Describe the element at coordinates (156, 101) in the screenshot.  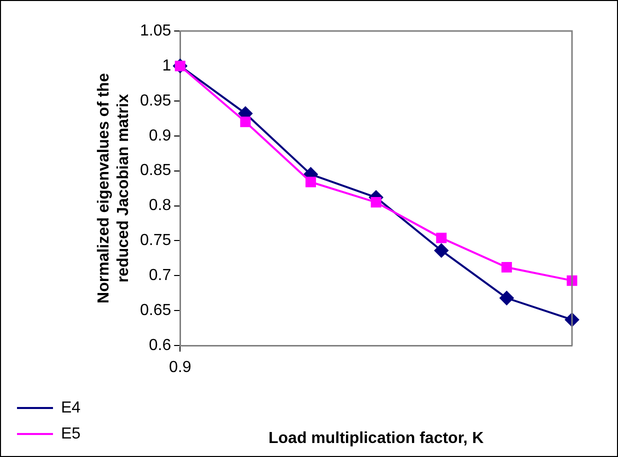
I see `y-tick-label: 0.95` at that location.